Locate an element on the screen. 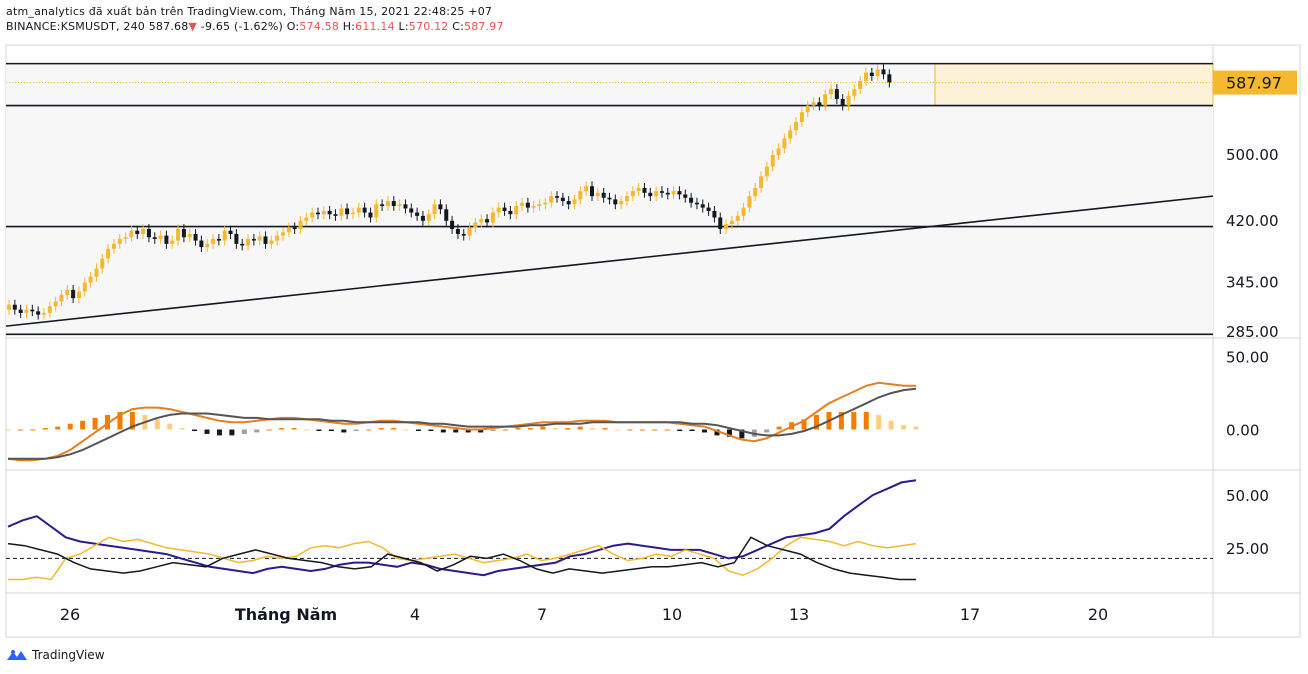 This screenshot has height=674, width=1308. x-tick-label: 13 is located at coordinates (799, 614).